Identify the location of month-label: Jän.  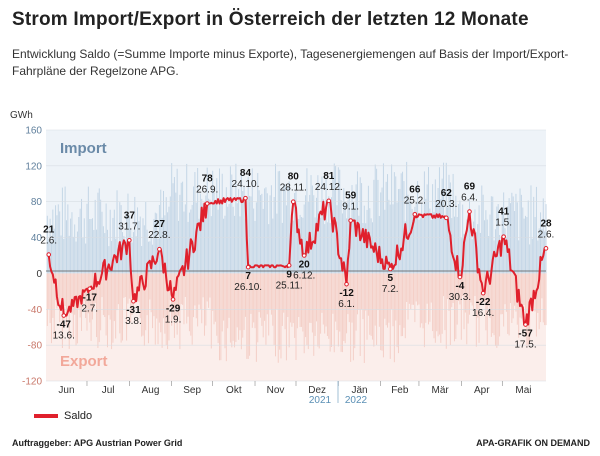
(359, 390).